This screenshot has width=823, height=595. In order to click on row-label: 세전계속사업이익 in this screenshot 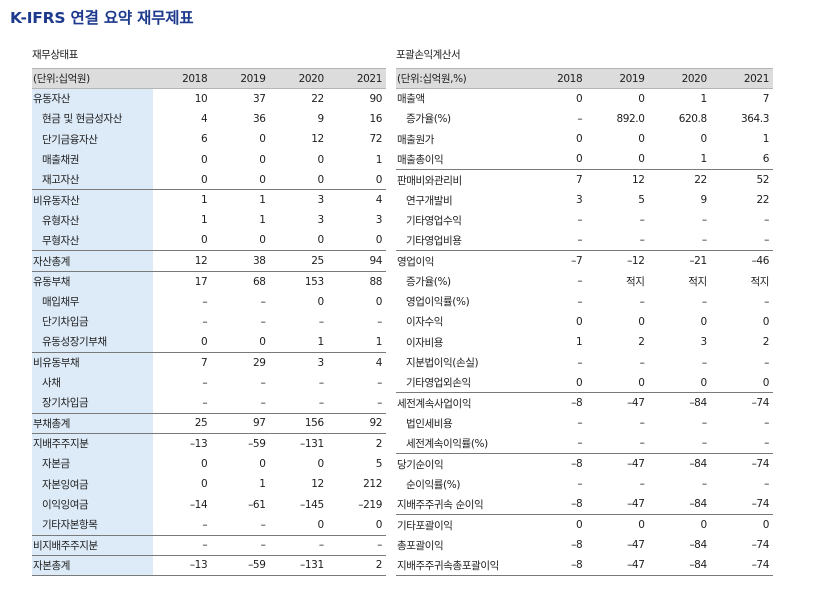, I will do `click(460, 403)`.